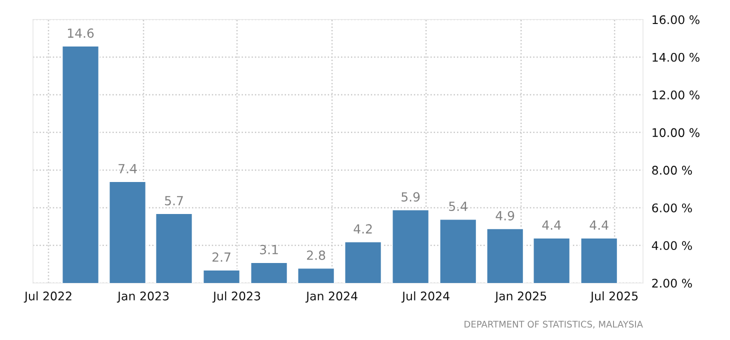 The width and height of the screenshot is (730, 340). I want to click on data-label: 2.7, so click(221, 257).